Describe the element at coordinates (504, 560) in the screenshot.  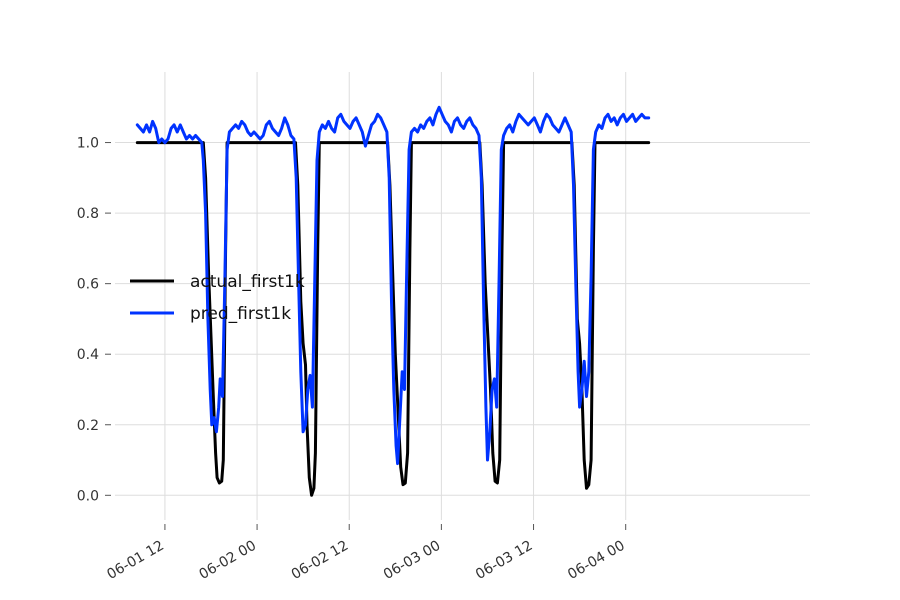
I see `x-tick-label: 06-03 12` at that location.